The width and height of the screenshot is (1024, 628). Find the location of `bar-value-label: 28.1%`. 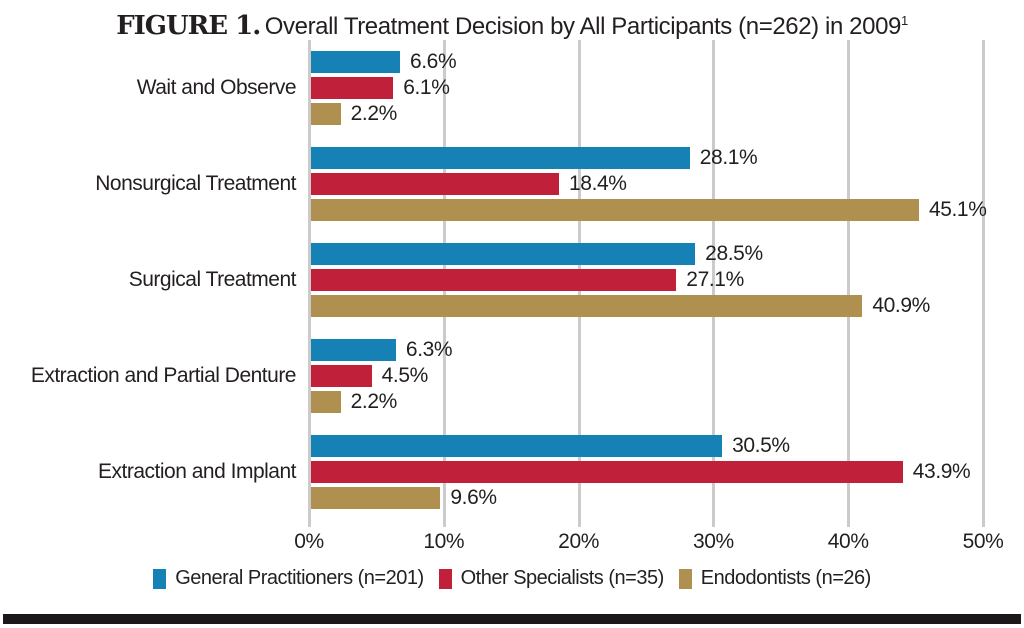

bar-value-label: 28.1% is located at coordinates (728, 157).